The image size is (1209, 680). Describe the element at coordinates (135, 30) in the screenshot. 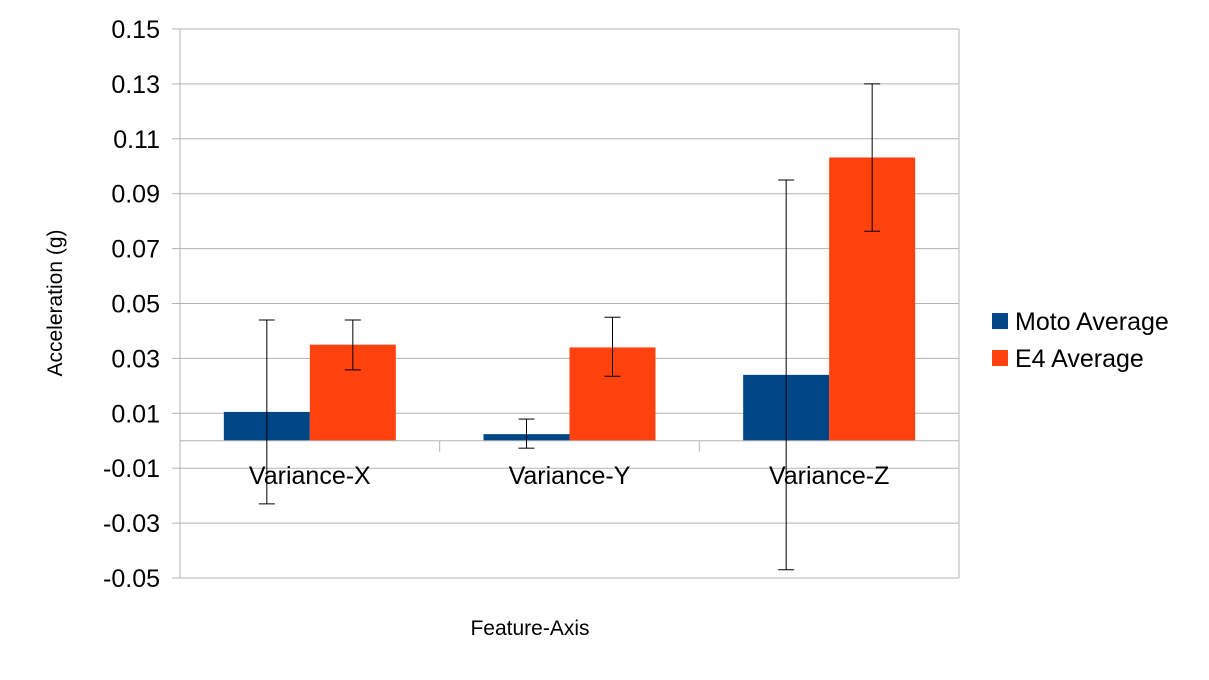

I see `y-tick-label: 0.15` at that location.